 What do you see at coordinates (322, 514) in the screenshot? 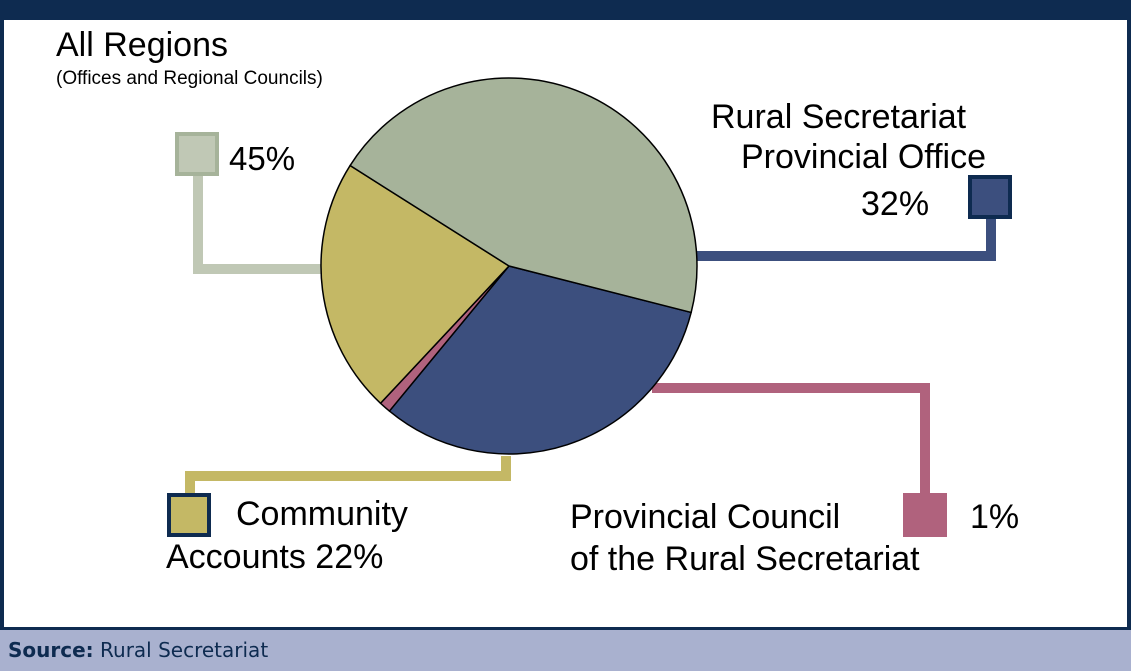
I see `label-community-accounts-line1: Community` at bounding box center [322, 514].